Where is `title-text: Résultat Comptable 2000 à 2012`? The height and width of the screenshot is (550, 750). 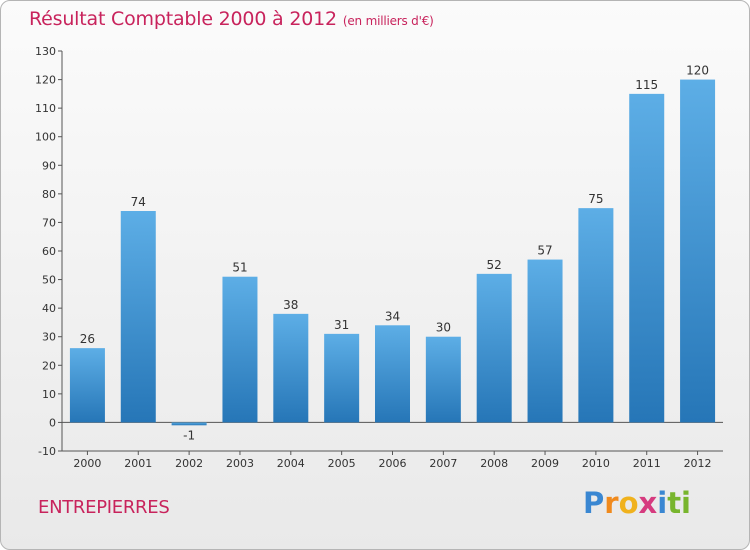
title-text: Résultat Comptable 2000 à 2012 is located at coordinates (183, 19).